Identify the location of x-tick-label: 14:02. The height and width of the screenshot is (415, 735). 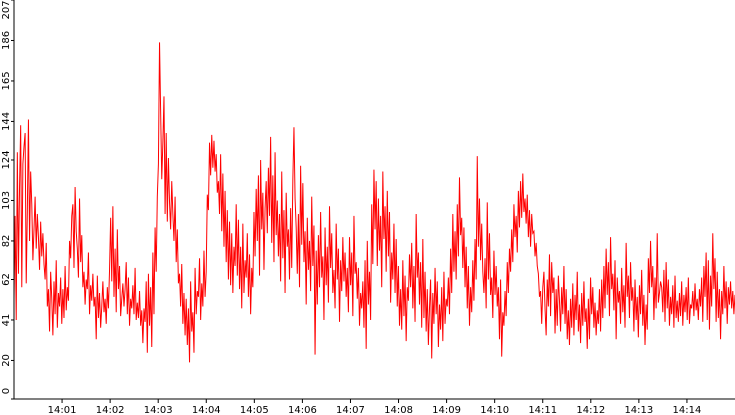
(110, 410).